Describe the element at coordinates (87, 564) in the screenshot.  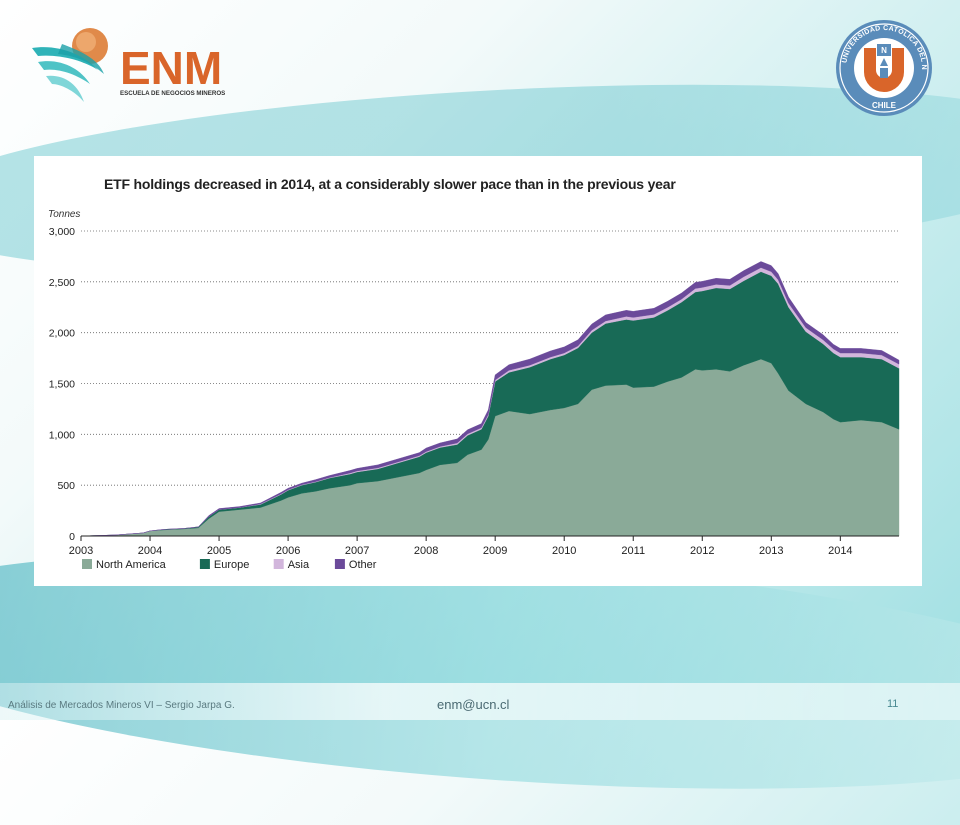
I see `legend-swatch-north-america` at that location.